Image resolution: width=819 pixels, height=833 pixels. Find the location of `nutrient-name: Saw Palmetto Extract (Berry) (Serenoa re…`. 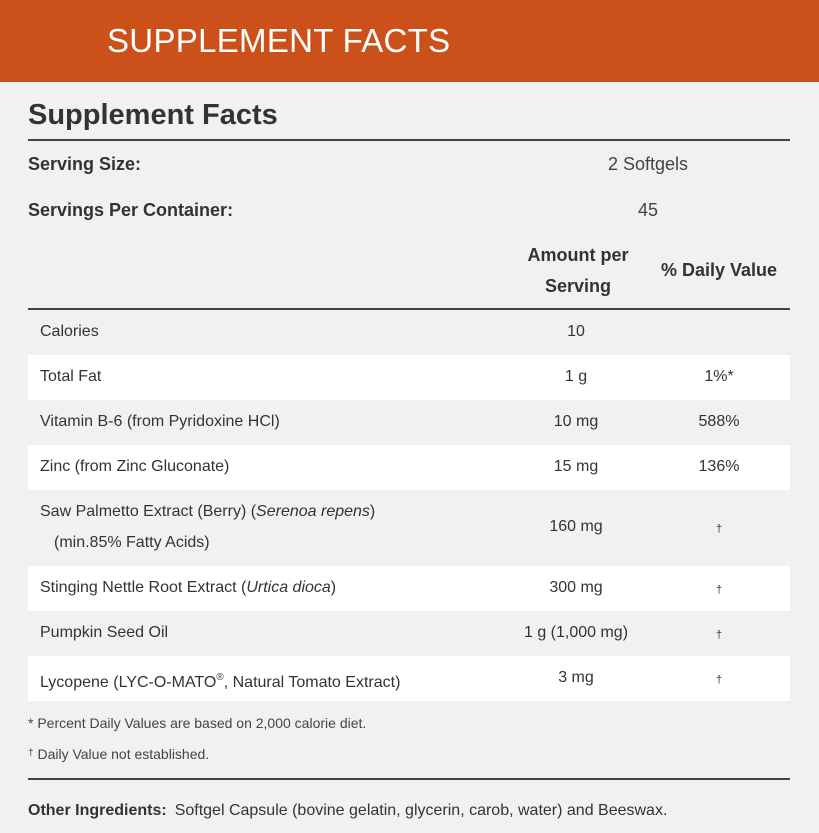

nutrient-name: Saw Palmetto Extract (Berry) (Serenoa re… is located at coordinates (207, 512).